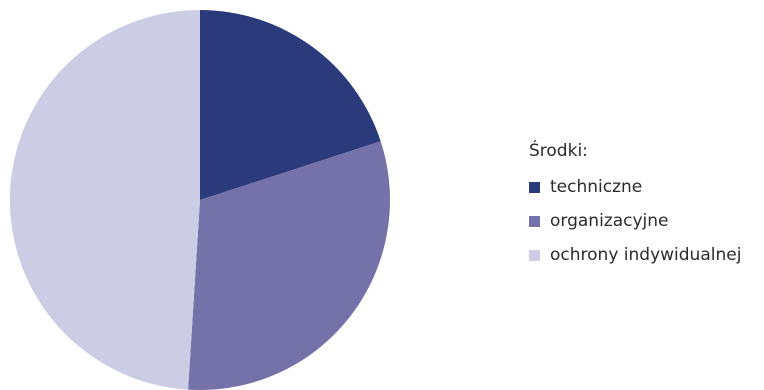 The image size is (764, 390). I want to click on legend-swatch-techniczne, so click(534, 187).